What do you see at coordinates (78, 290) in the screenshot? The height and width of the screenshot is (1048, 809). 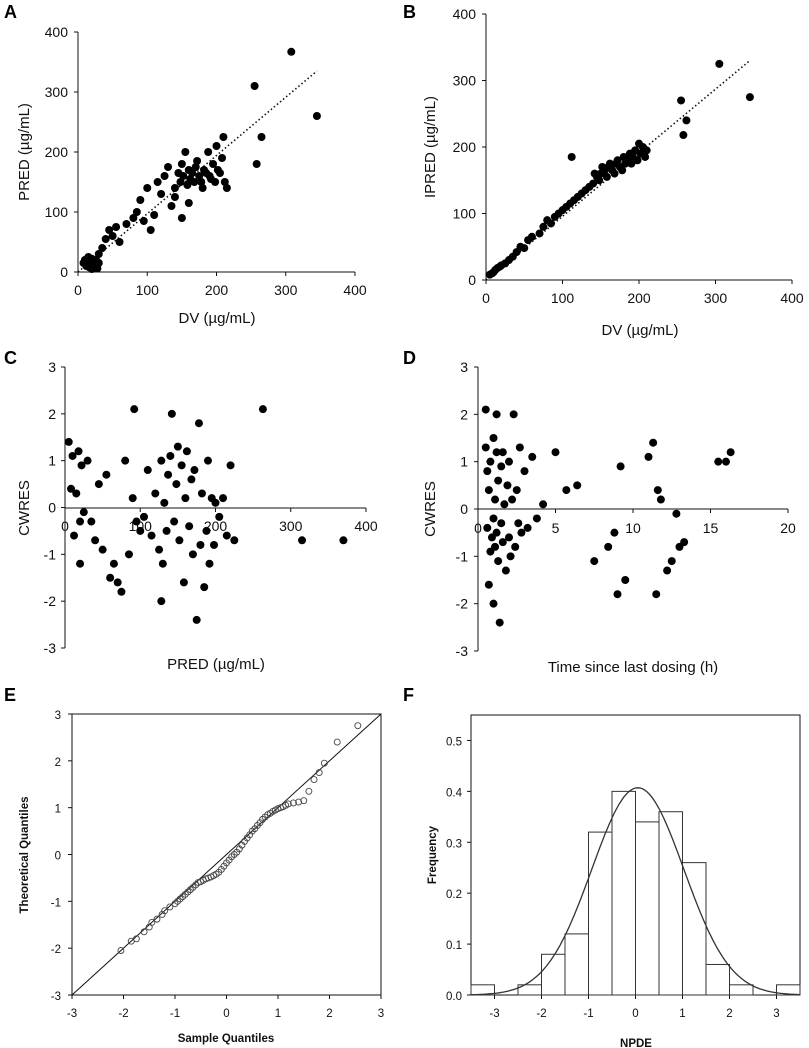 I see `x-tick-label: 0` at bounding box center [78, 290].